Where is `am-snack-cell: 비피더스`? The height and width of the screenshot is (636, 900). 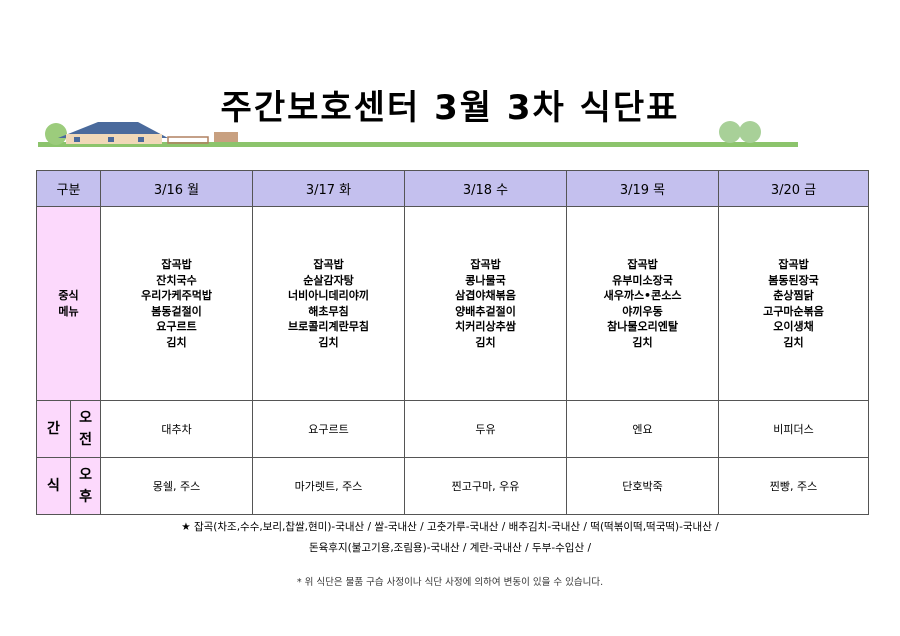 am-snack-cell: 비피더스 is located at coordinates (794, 429).